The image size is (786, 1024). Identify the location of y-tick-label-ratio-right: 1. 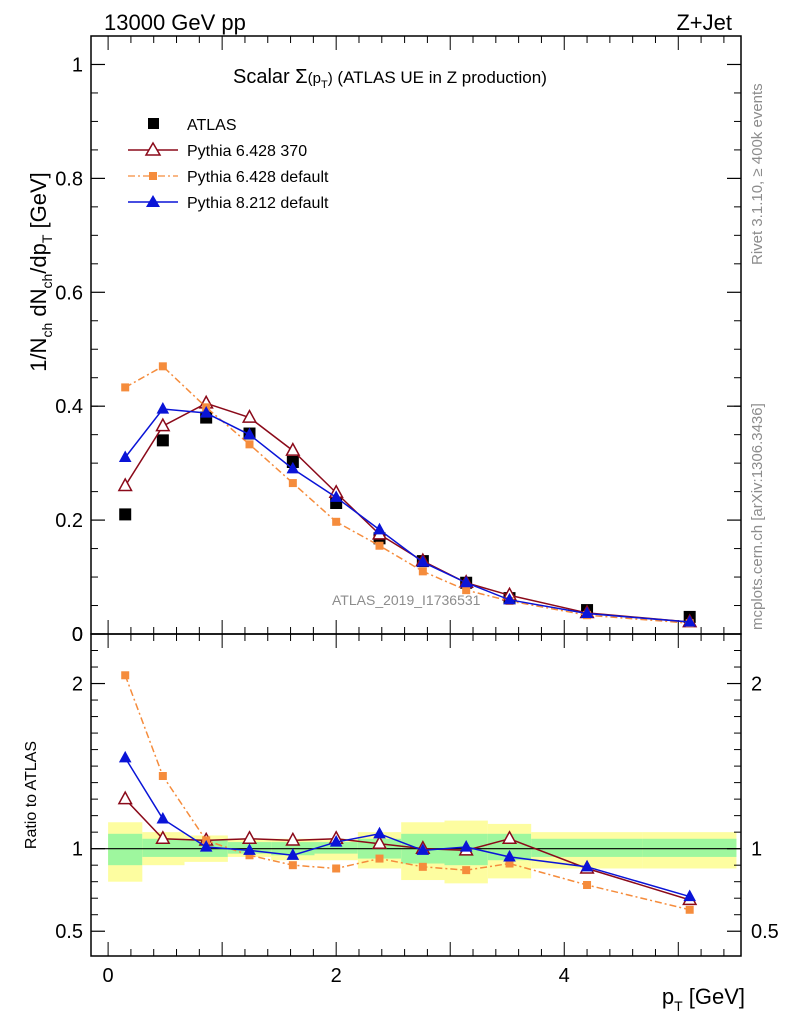
(756, 850).